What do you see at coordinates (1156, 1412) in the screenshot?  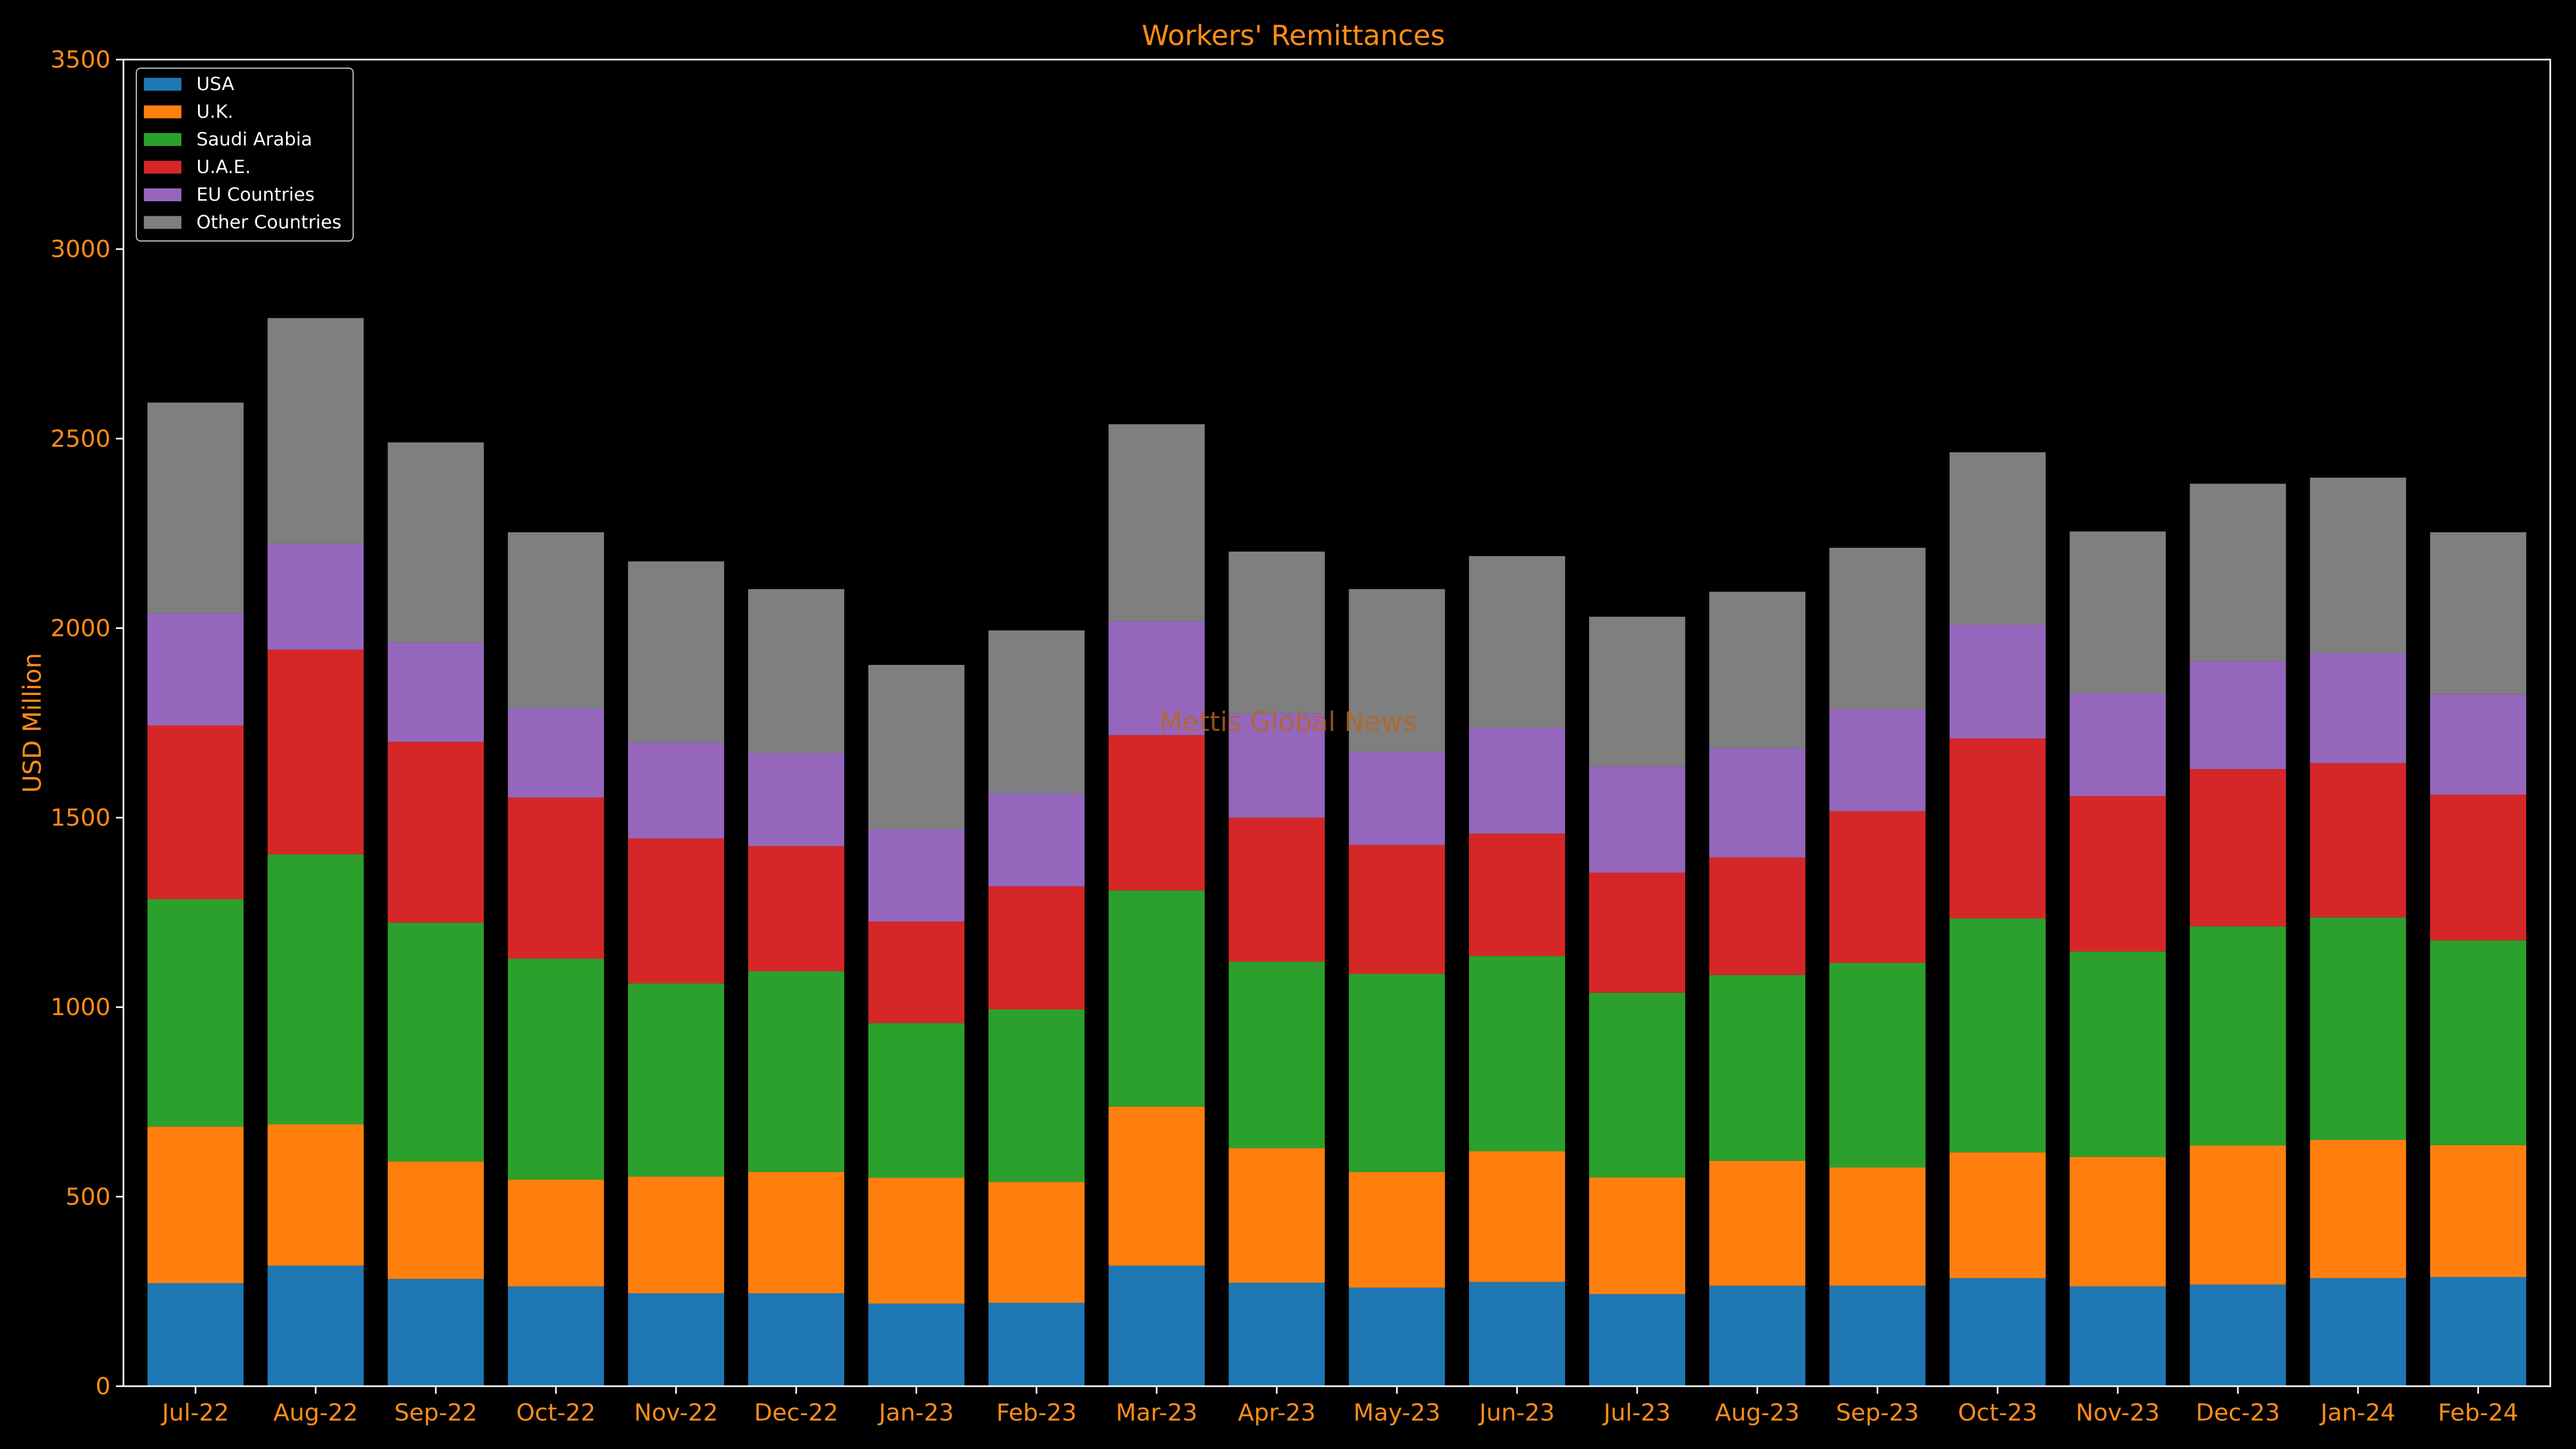 I see `x-tick-label-8: Mar-23` at bounding box center [1156, 1412].